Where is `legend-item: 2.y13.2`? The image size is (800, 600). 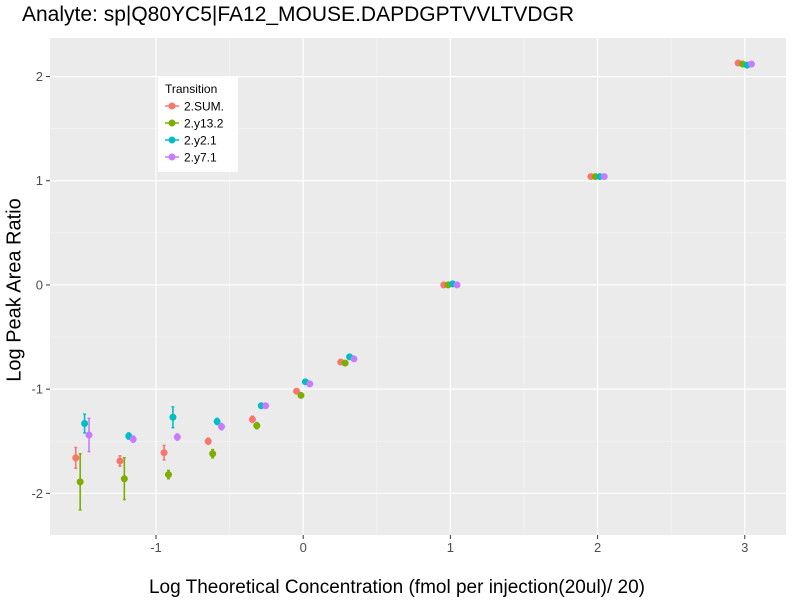
legend-item: 2.y13.2 is located at coordinates (194, 124).